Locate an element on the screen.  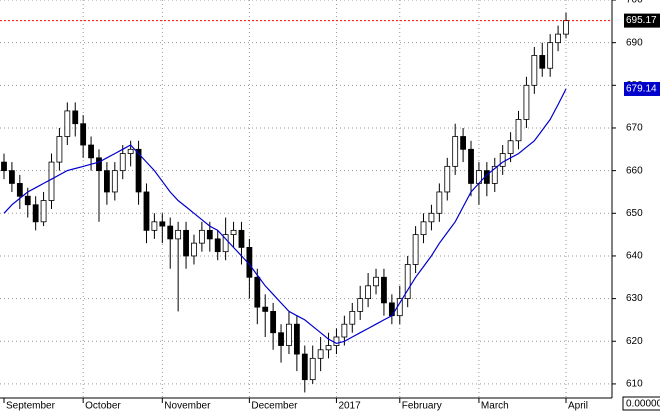
ma-value-box is located at coordinates (642, 88).